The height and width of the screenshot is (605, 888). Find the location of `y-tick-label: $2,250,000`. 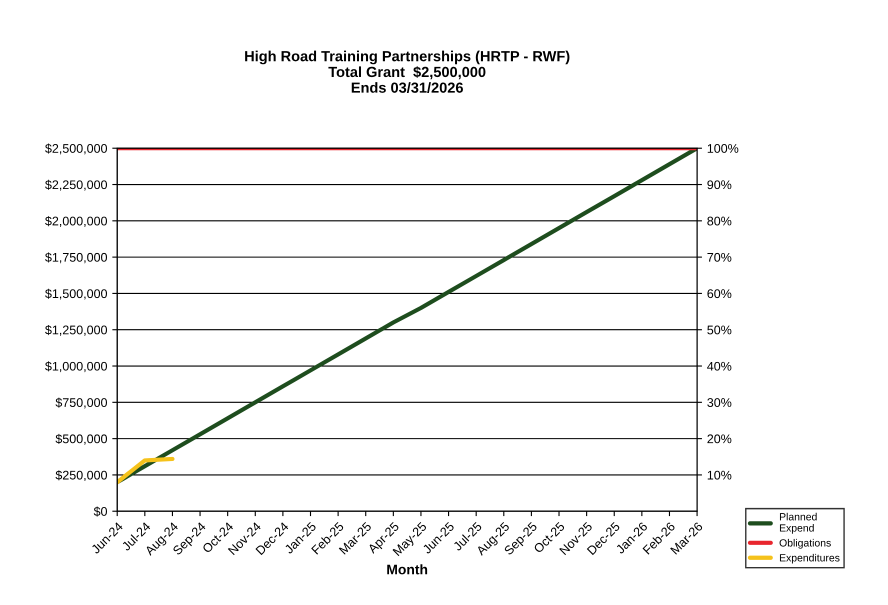

y-tick-label: $2,250,000 is located at coordinates (76, 185).